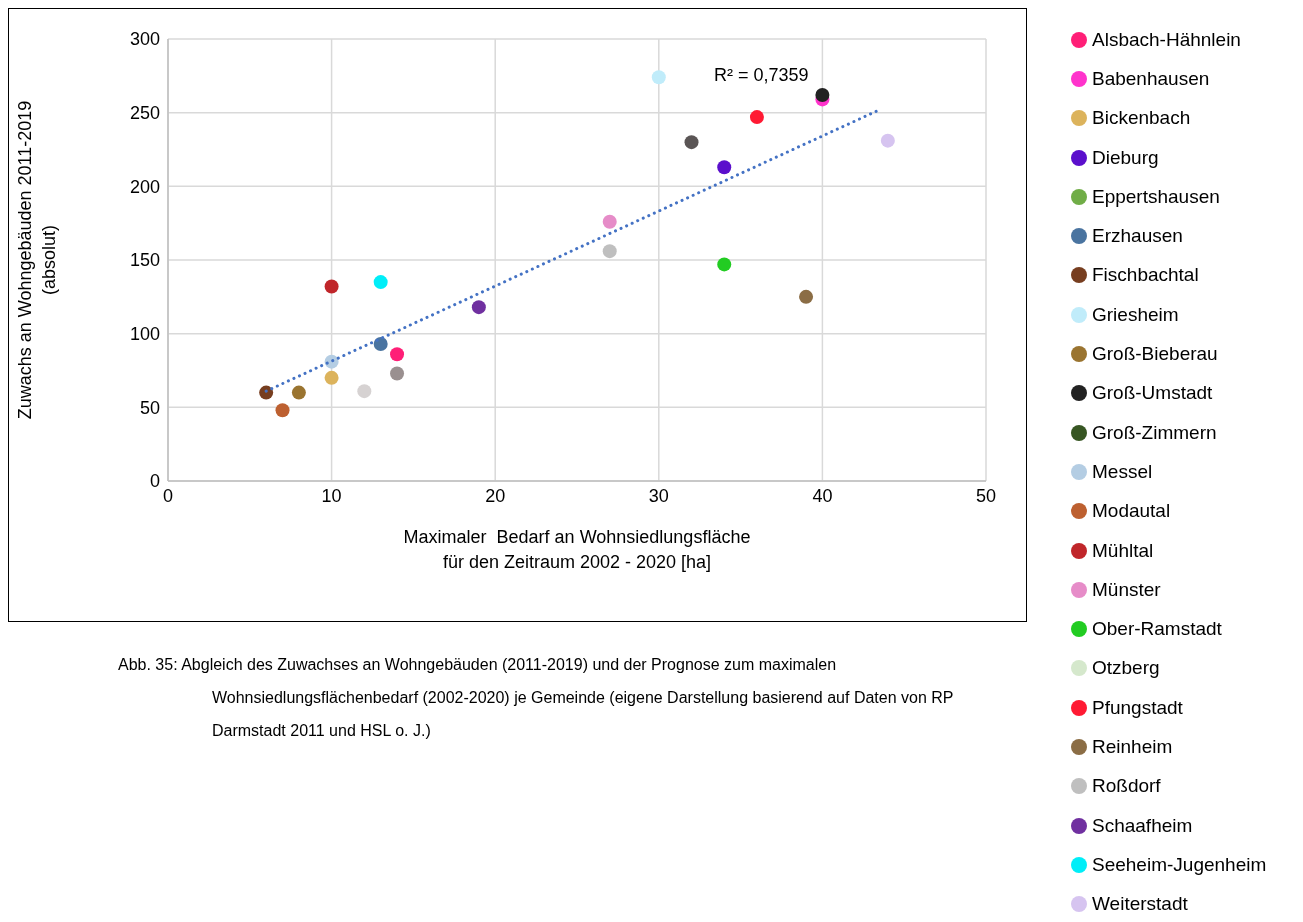  I want to click on y-axis-title: Zuwachs an Wohngebäuden 2011-2019 (absolut), so click(37, 260).